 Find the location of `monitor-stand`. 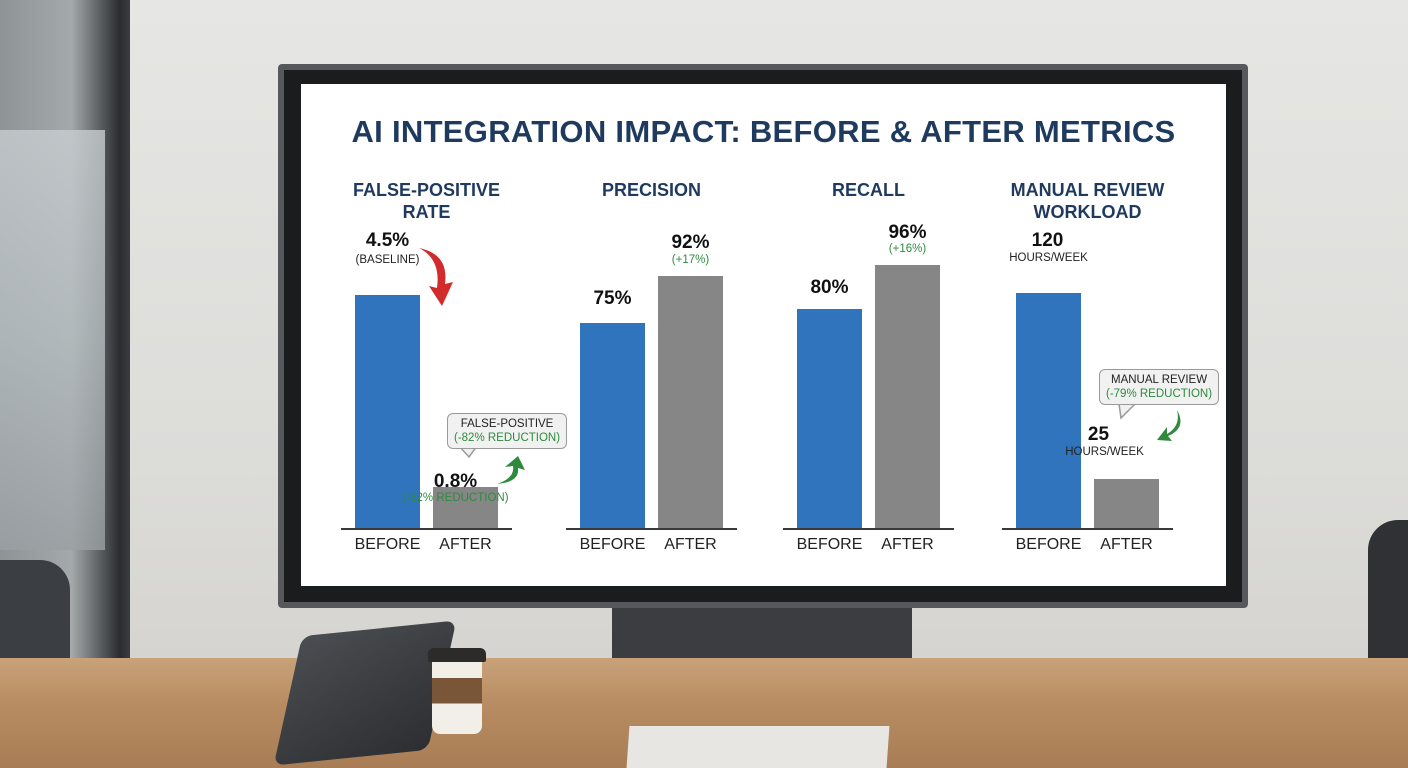

monitor-stand is located at coordinates (762, 633).